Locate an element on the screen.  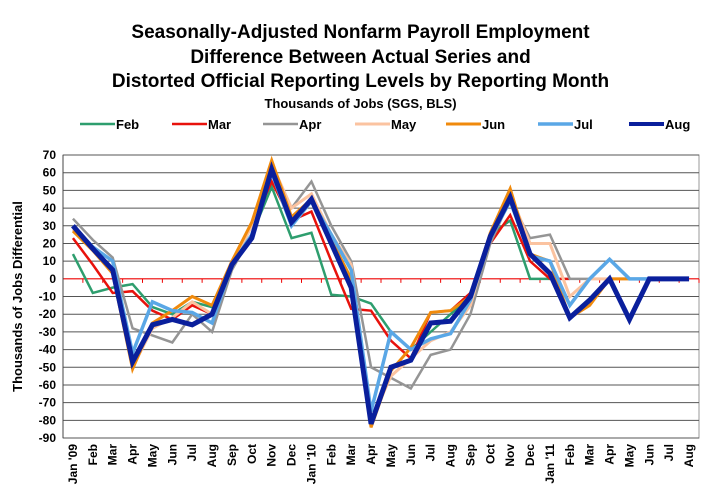
y-tick-label: 30 is located at coordinates (50, 226).